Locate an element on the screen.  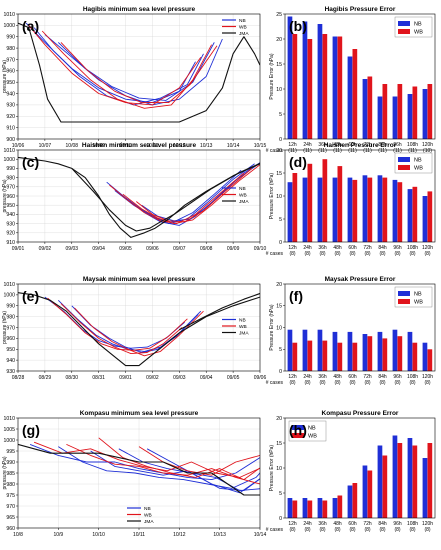
legend: NB WB is located at coordinates (413, 297).